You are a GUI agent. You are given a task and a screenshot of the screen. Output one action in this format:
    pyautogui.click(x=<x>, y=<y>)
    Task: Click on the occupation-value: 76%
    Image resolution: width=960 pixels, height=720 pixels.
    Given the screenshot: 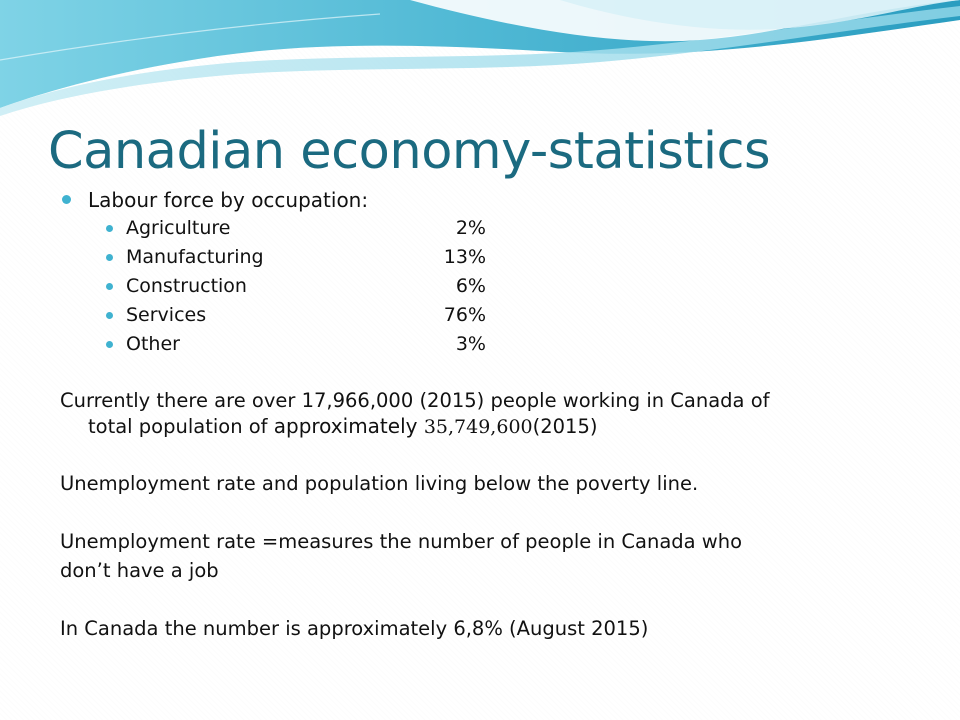 What is the action you would take?
    pyautogui.click(x=464, y=315)
    